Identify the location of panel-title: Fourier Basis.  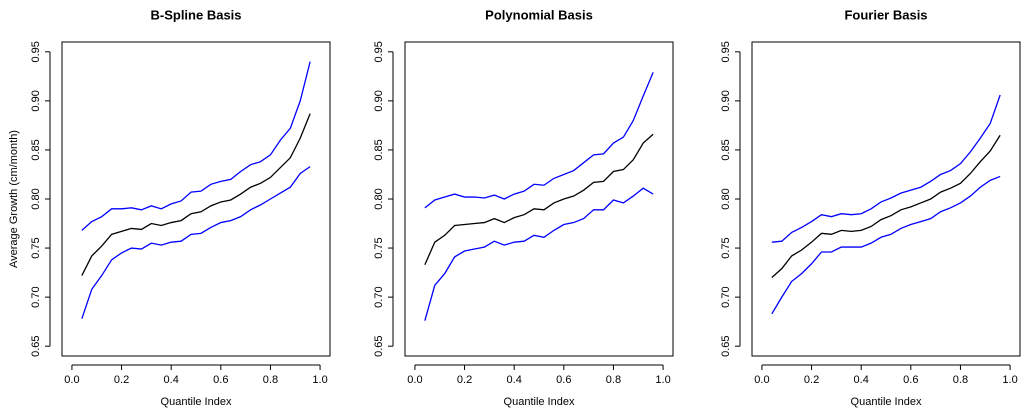
(885, 14).